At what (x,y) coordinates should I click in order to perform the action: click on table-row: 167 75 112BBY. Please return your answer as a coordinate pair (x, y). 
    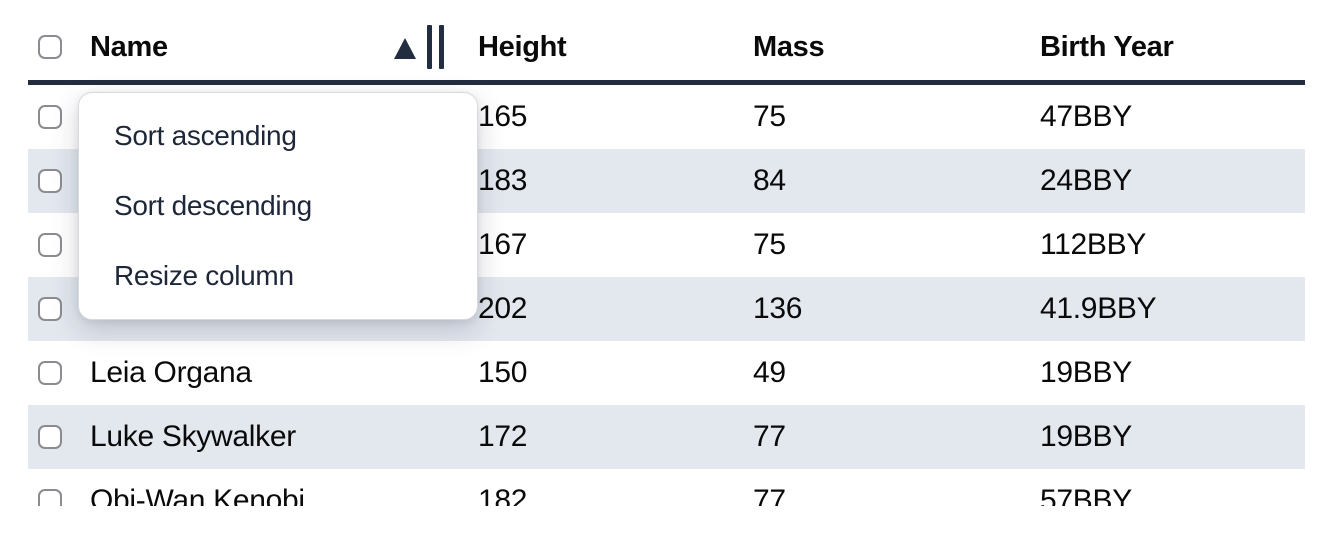
    Looking at the image, I should click on (666, 245).